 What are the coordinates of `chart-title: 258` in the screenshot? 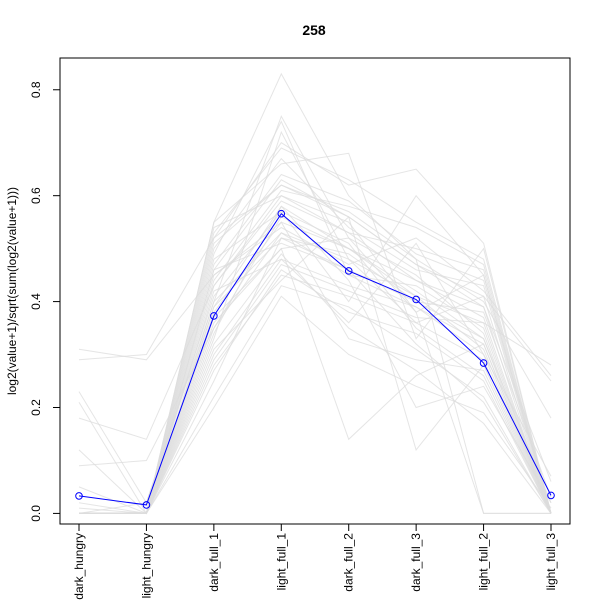 It's located at (314, 30).